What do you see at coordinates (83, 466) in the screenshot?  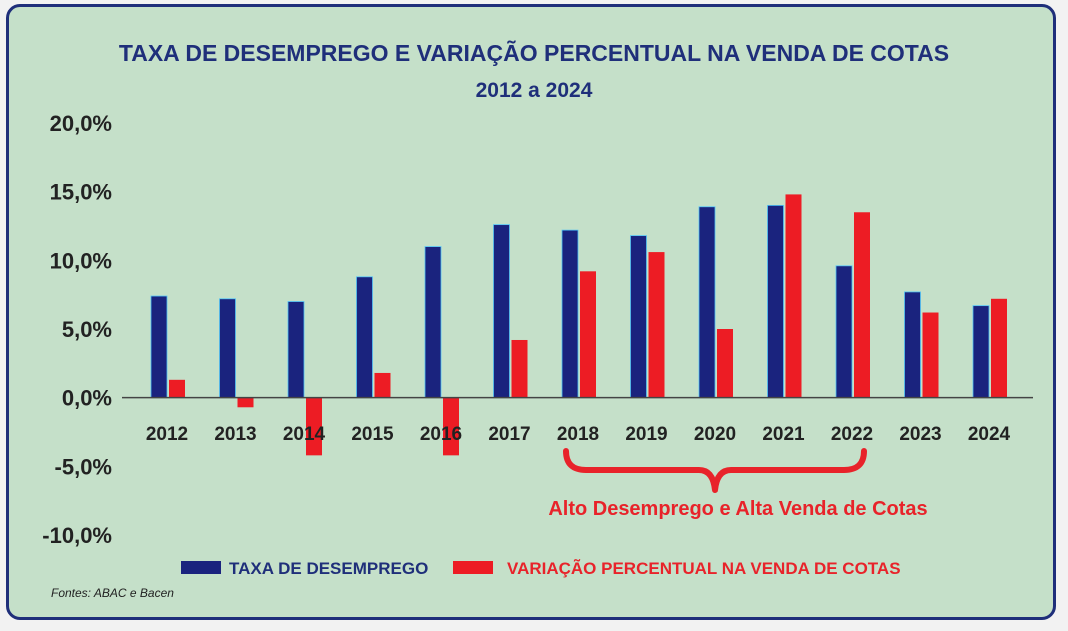 I see `y-tick-label: -5,0%` at bounding box center [83, 466].